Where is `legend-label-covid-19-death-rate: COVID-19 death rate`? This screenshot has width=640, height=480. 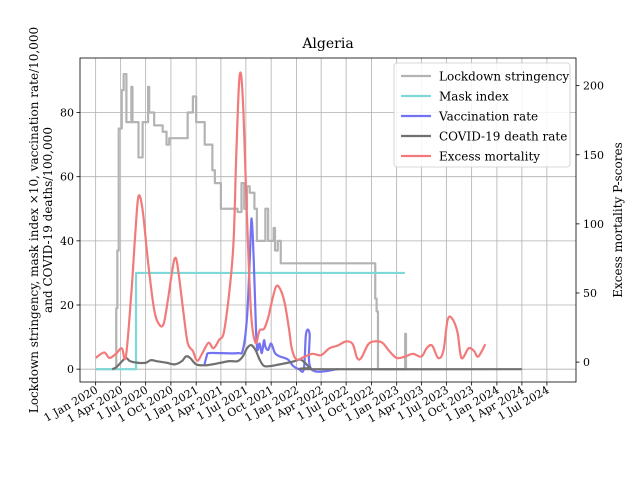 legend-label-covid-19-death-rate: COVID-19 death rate is located at coordinates (503, 137).